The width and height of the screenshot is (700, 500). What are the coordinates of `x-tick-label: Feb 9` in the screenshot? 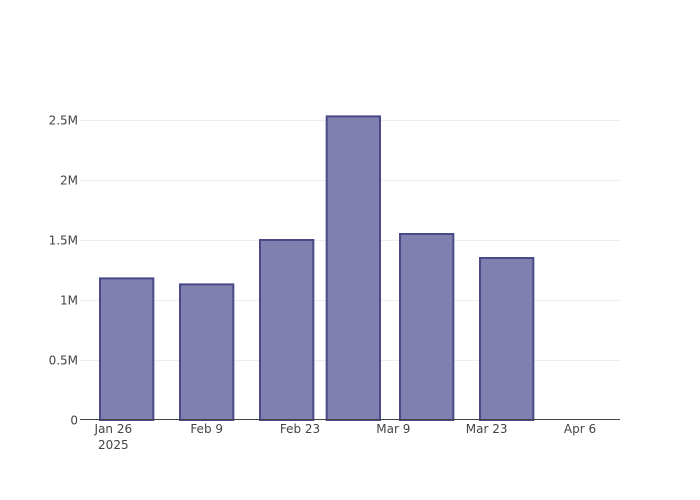 It's located at (206, 429).